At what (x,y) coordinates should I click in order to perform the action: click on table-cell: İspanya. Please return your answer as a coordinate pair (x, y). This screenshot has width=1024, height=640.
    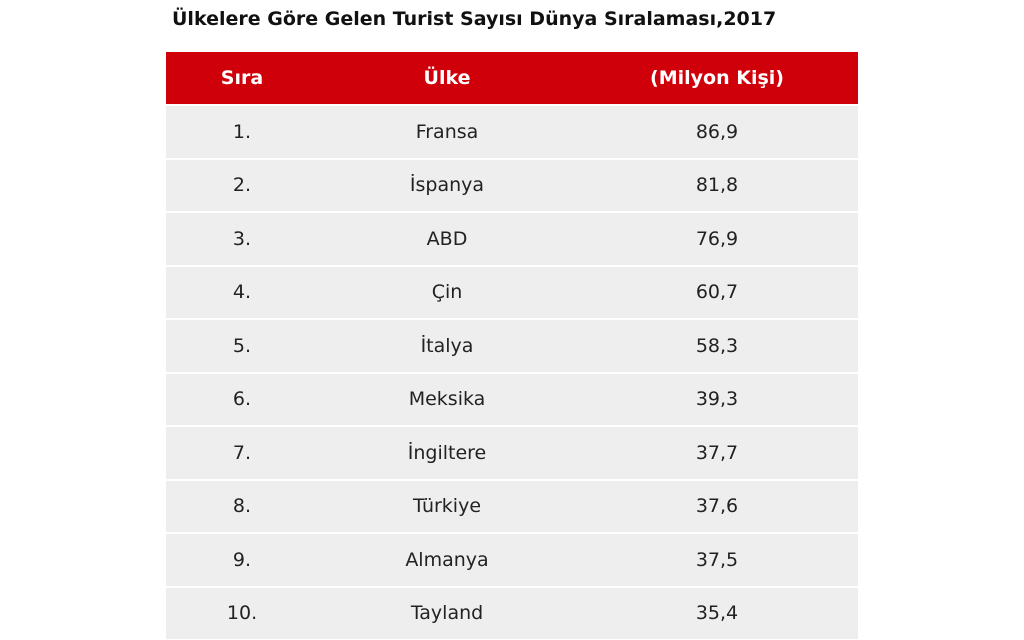
    Looking at the image, I should click on (447, 184).